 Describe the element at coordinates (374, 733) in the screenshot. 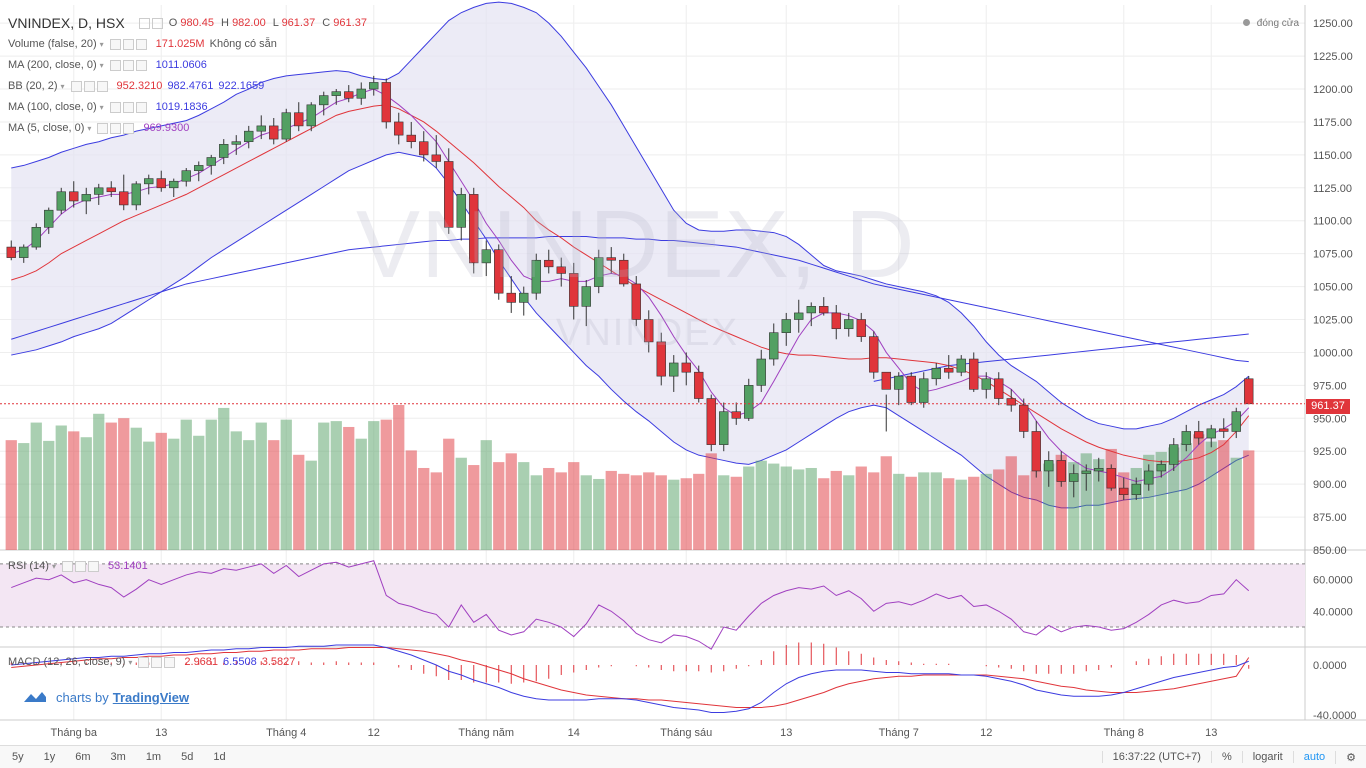

I see `time-tick-label: 12` at that location.